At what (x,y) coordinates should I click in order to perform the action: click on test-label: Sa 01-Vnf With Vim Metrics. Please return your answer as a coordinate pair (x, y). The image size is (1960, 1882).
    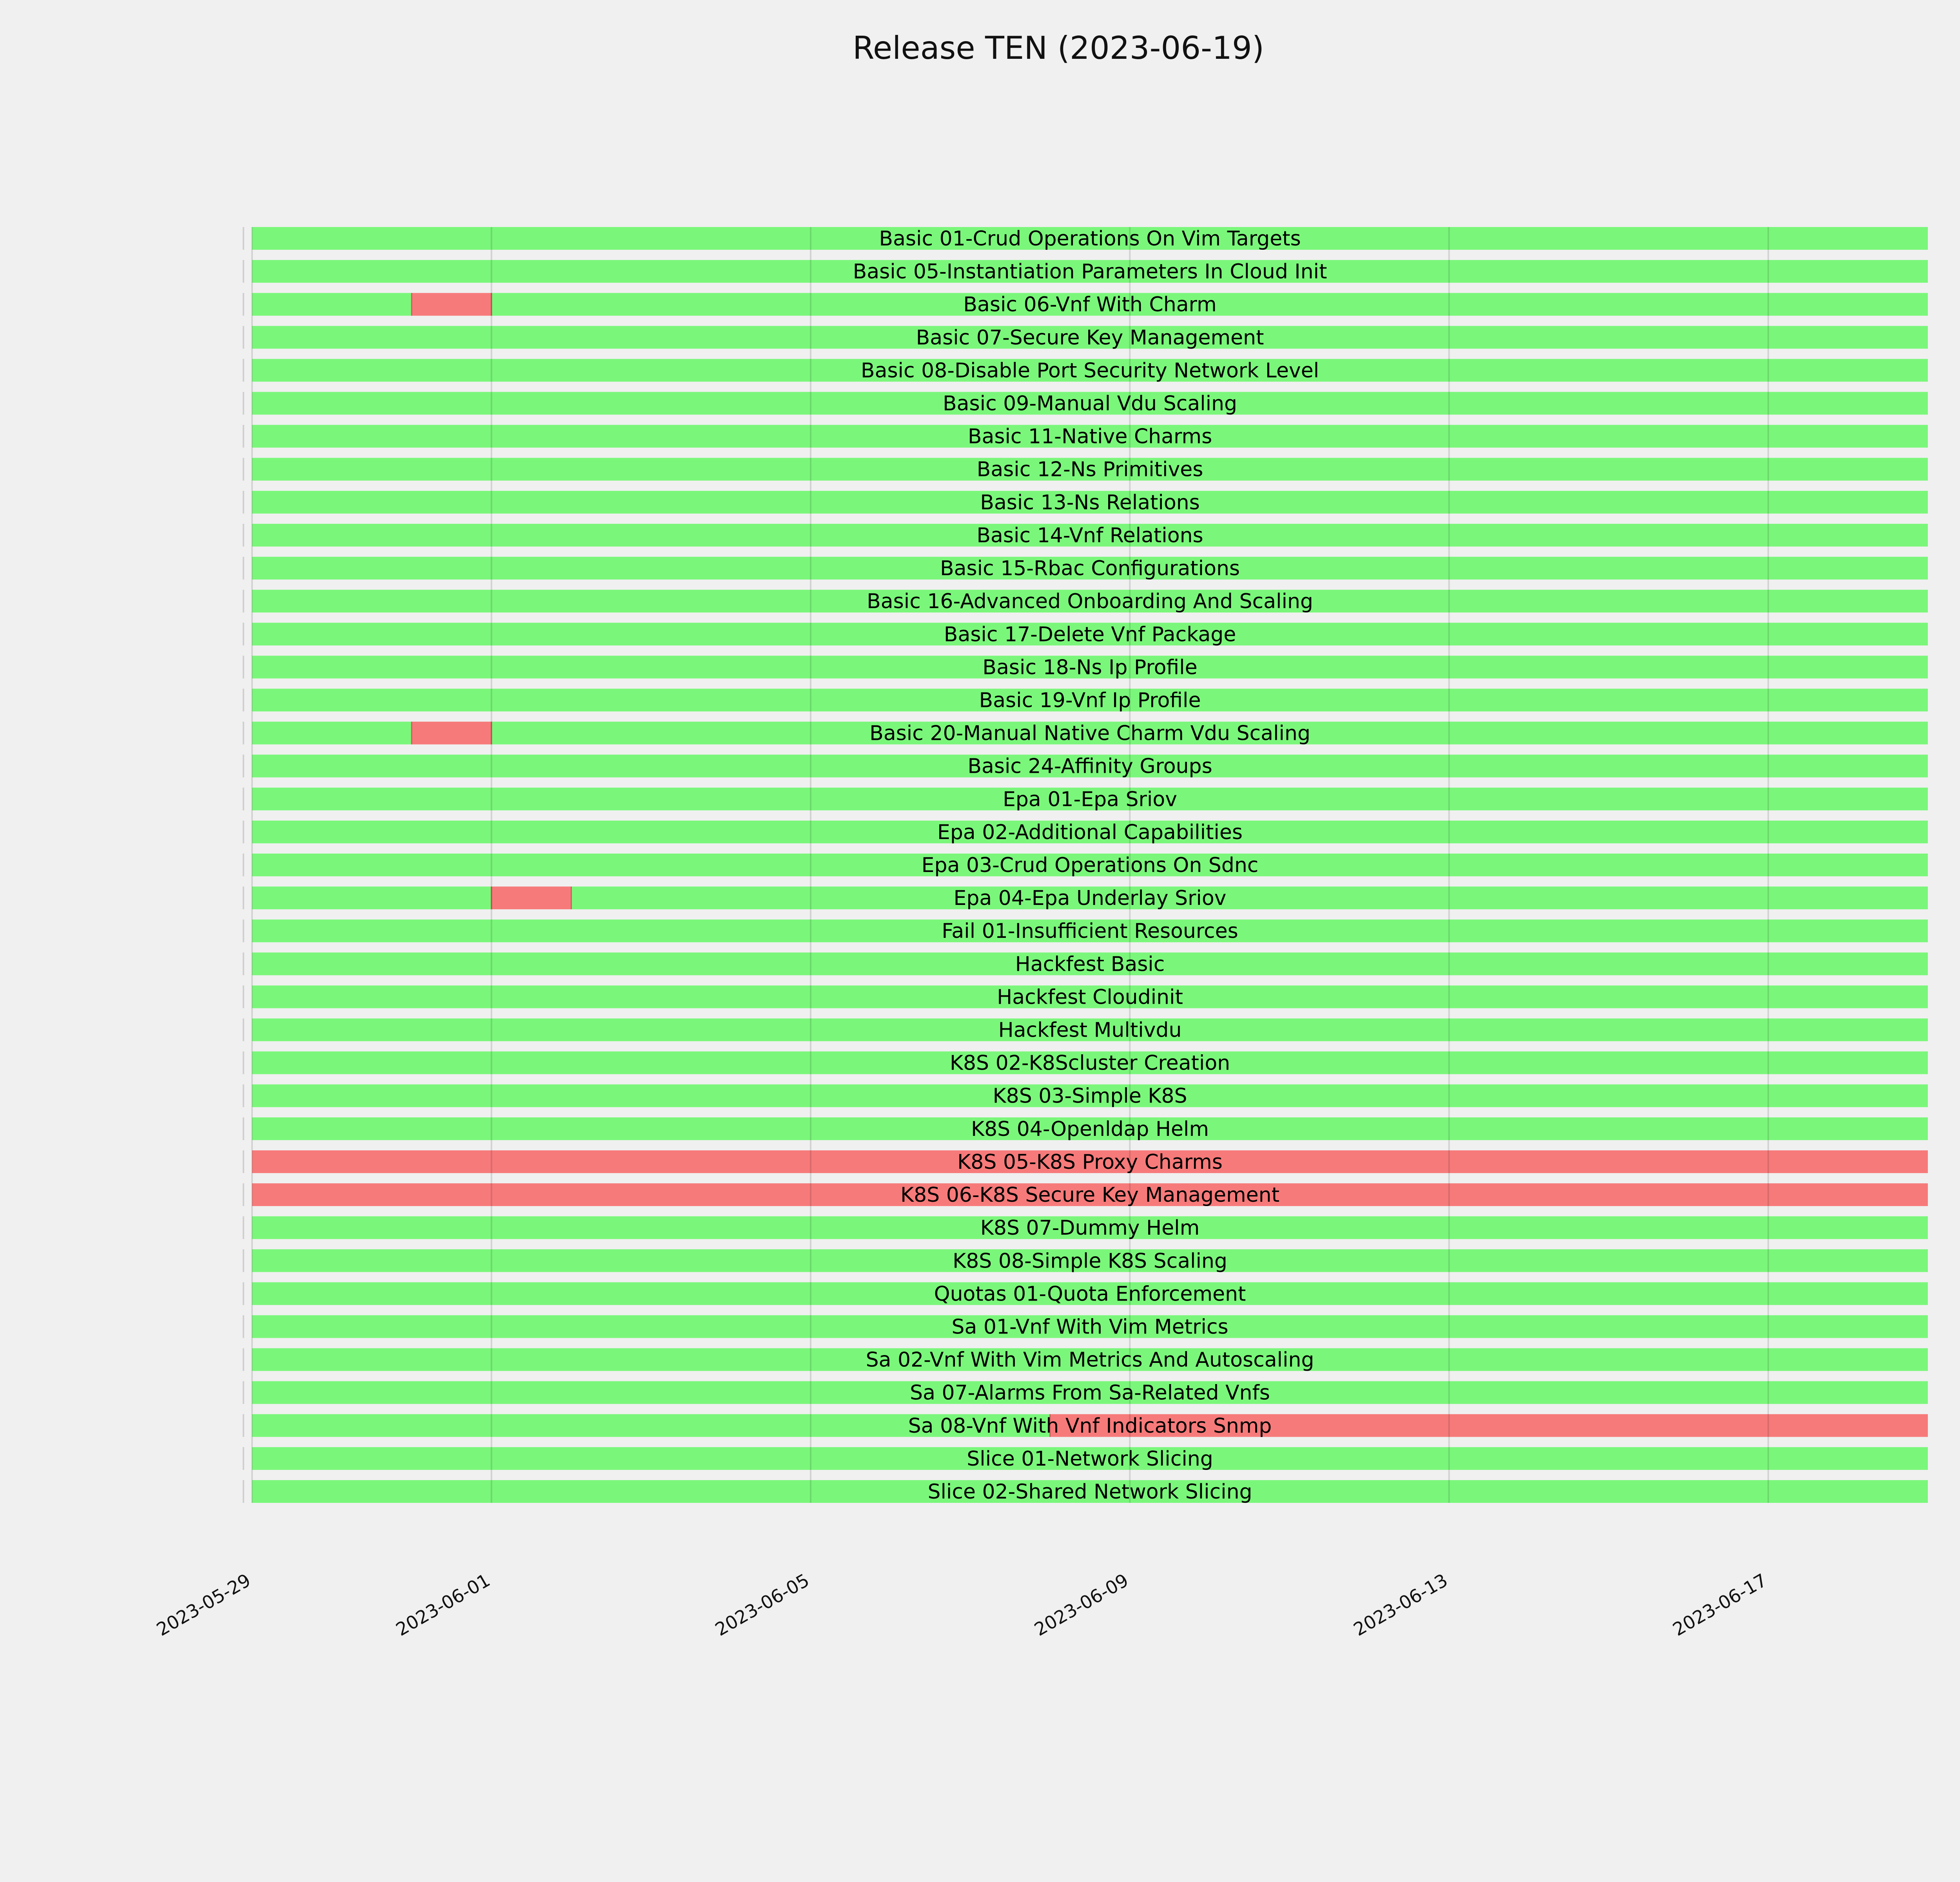
    Looking at the image, I should click on (1089, 1327).